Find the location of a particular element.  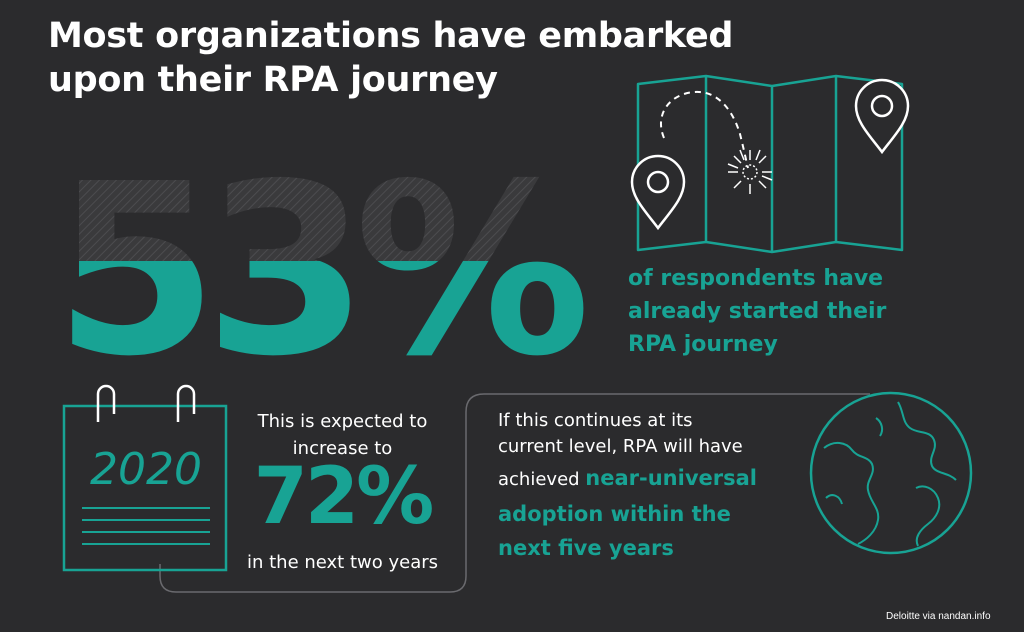

map-icon is located at coordinates (770, 164).